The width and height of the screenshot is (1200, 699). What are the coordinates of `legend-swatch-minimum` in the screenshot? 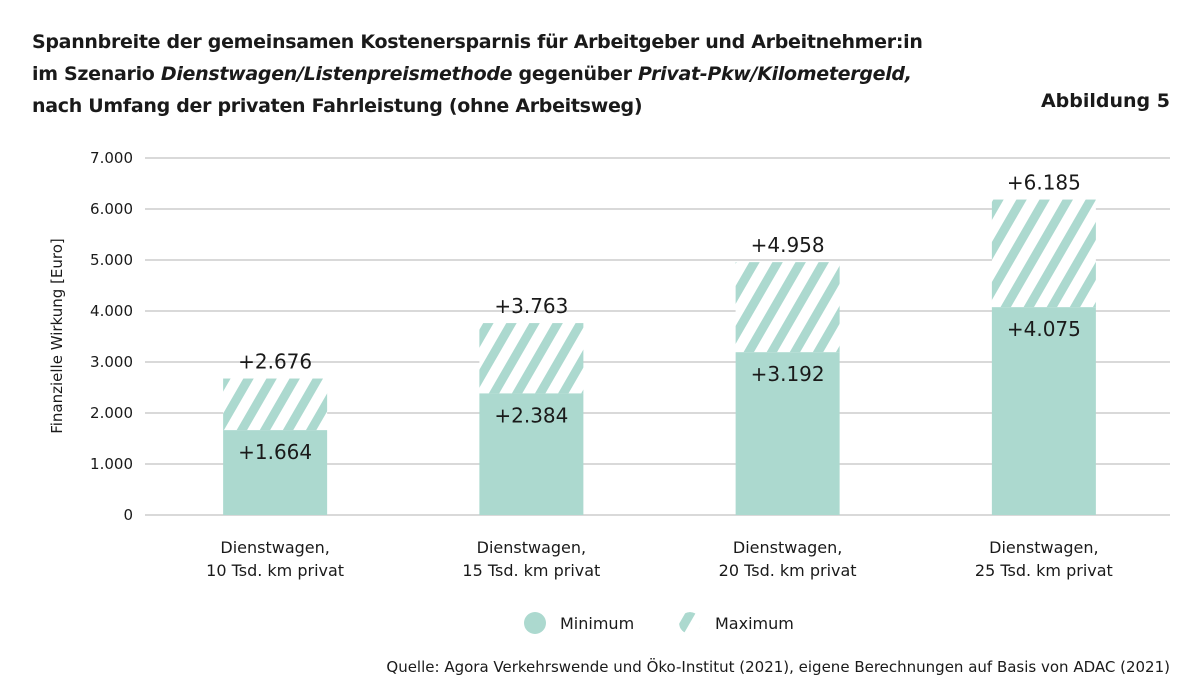 It's located at (535, 623).